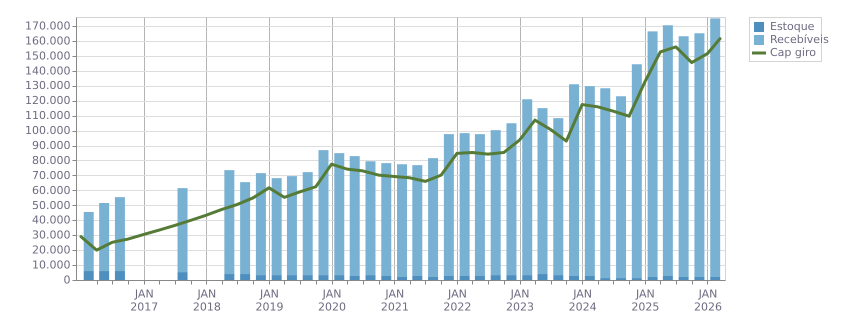 The width and height of the screenshot is (851, 313). What do you see at coordinates (51, 265) in the screenshot?
I see `y-tick-label: 10.000` at bounding box center [51, 265].